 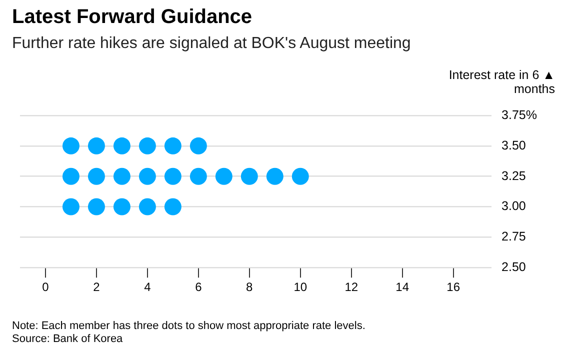 What do you see at coordinates (514, 175) in the screenshot?
I see `y-tick-label: 3.25` at bounding box center [514, 175].